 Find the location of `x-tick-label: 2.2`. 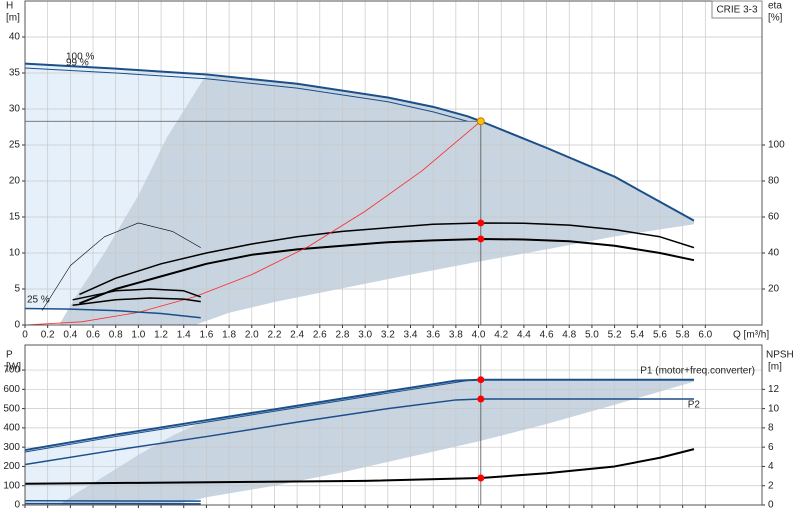

x-tick-label: 2.2 is located at coordinates (274, 335).